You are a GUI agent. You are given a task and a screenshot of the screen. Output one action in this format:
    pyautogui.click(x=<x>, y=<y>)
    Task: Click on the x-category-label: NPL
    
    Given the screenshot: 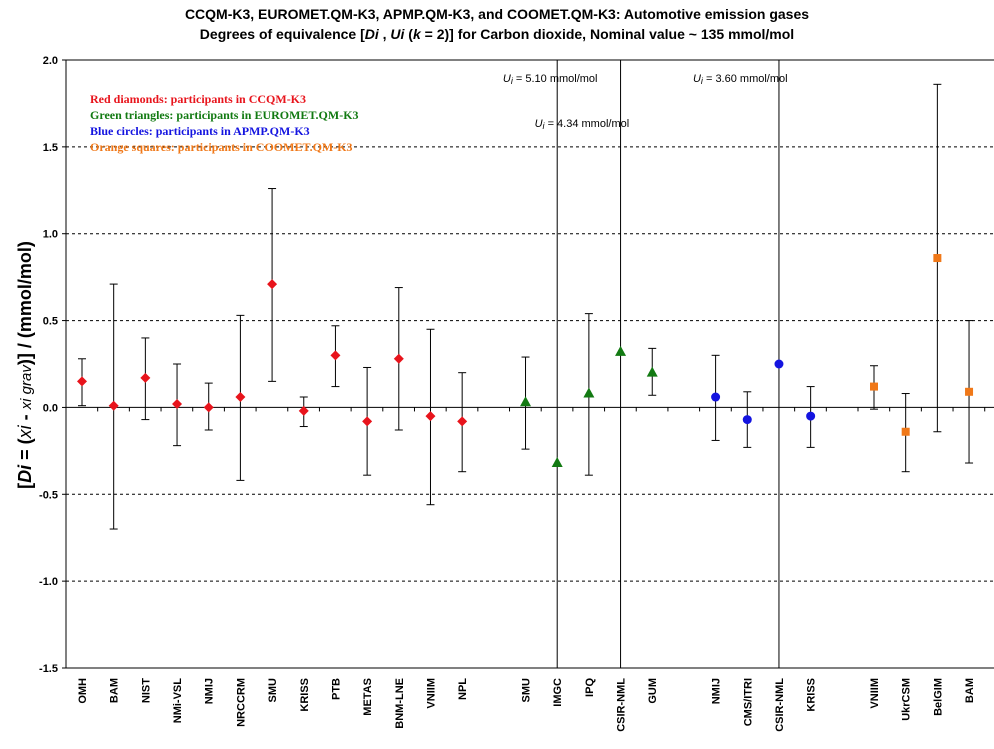 What is the action you would take?
    pyautogui.click(x=463, y=689)
    